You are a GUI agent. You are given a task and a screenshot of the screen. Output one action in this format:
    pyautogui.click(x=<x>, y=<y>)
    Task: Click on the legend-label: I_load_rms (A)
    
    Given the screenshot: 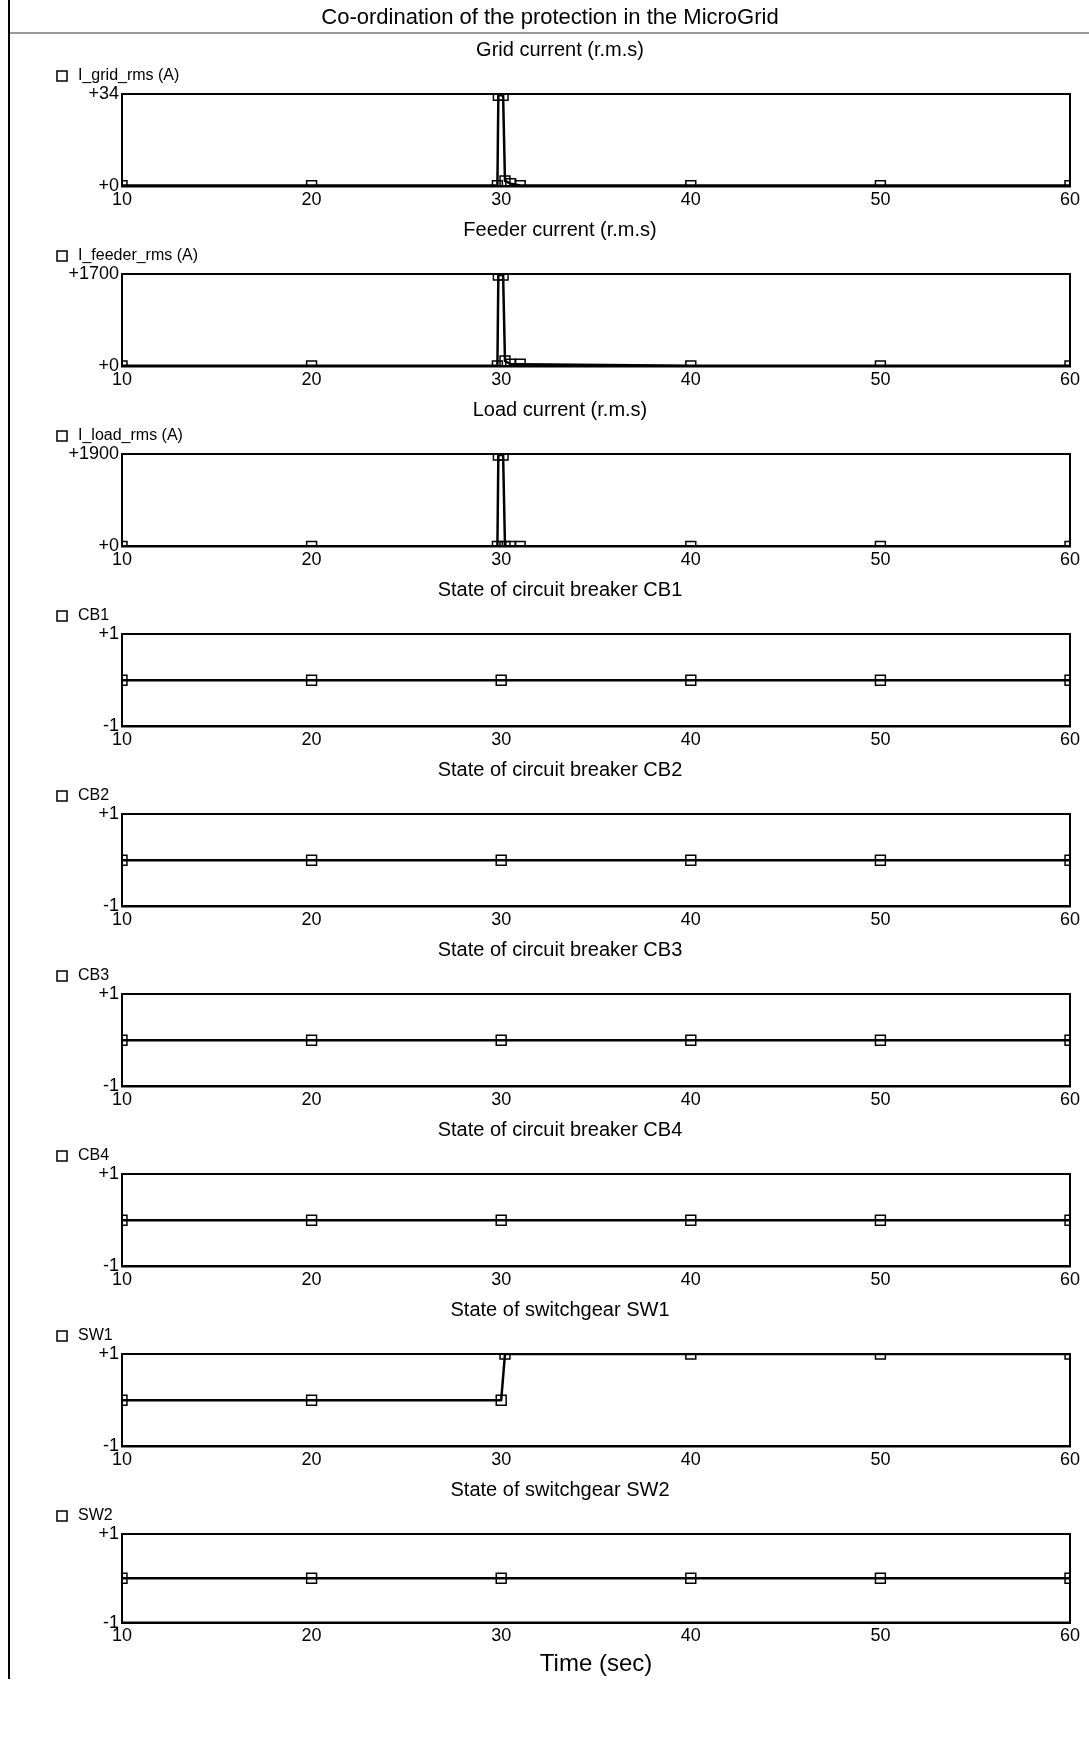 What is the action you would take?
    pyautogui.click(x=130, y=435)
    